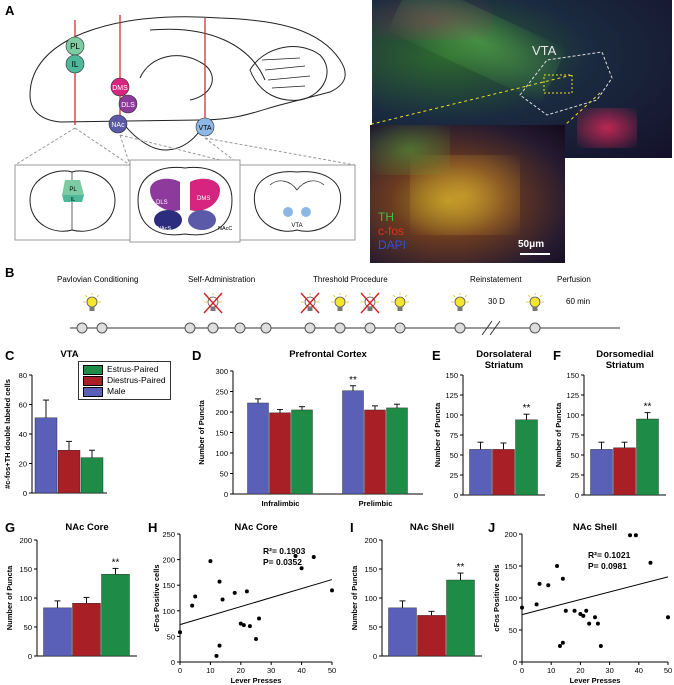 This screenshot has width=674, height=685. I want to click on x-axis-label: Lever Presses, so click(256, 679).